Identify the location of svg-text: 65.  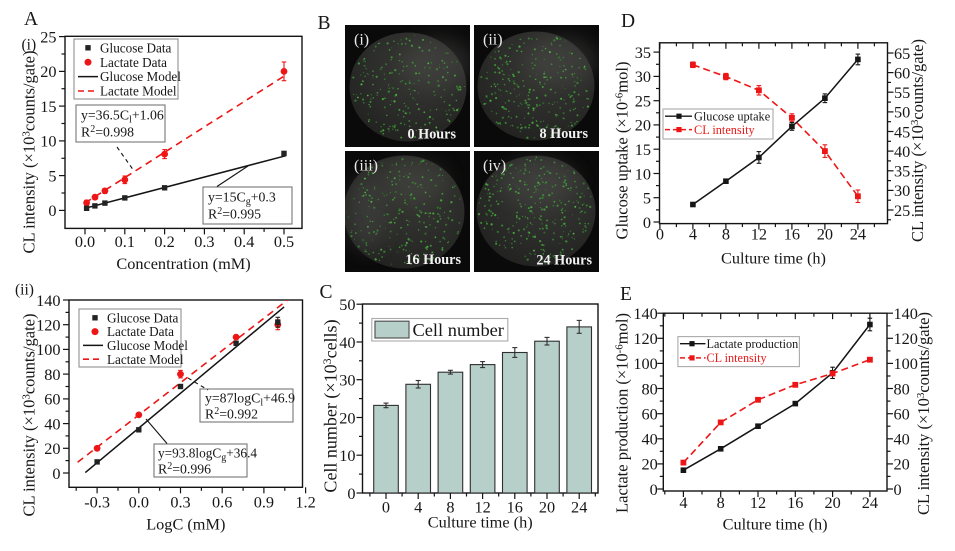
(902, 53).